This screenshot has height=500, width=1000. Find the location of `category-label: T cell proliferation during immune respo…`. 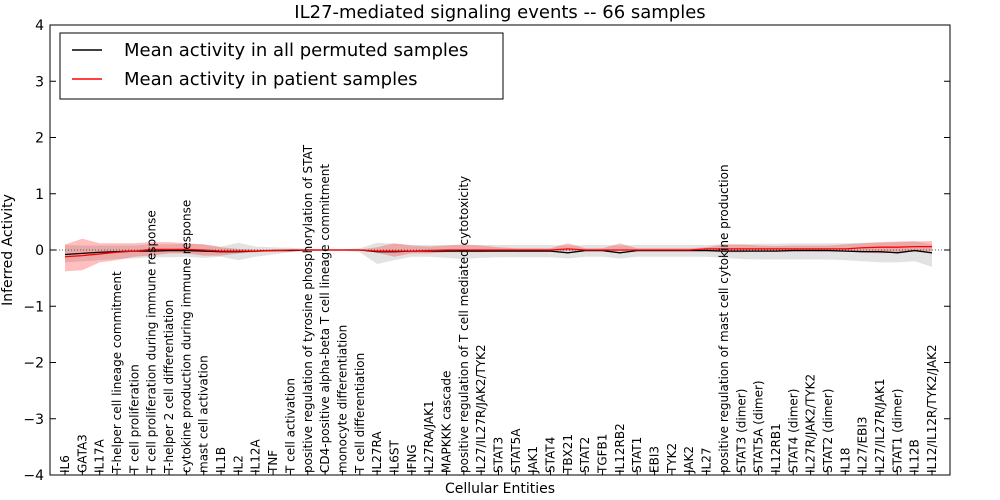

category-label: T cell proliferation during immune respo… is located at coordinates (152, 342).